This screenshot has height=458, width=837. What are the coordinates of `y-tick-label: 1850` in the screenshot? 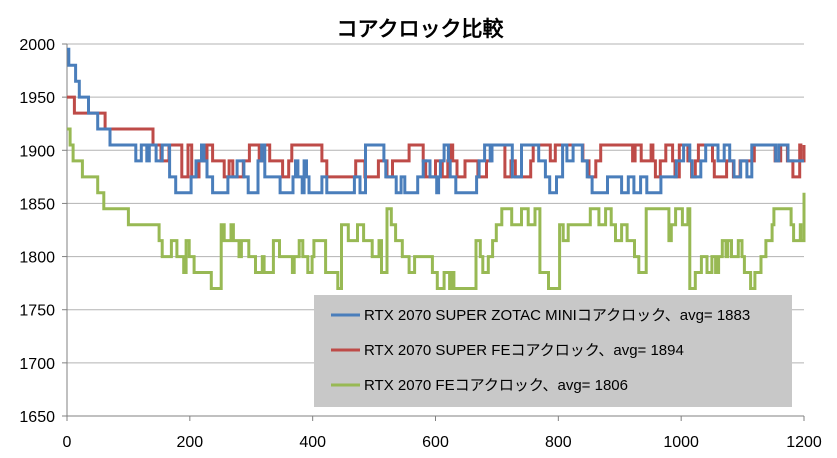 It's located at (37, 204).